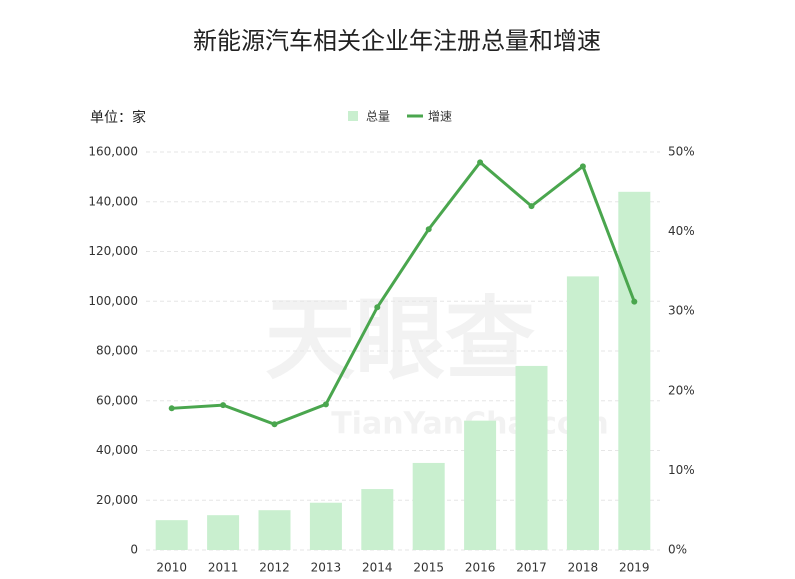  I want to click on y2-tick-label: 40%, so click(681, 231).